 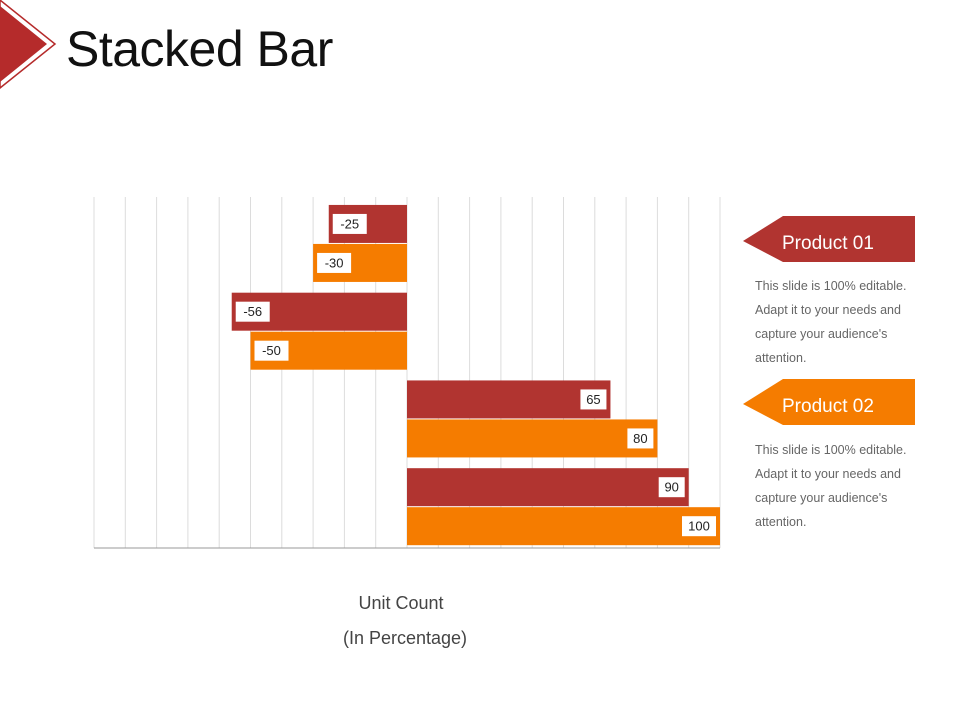 I want to click on data-label: -56, so click(x=252, y=311).